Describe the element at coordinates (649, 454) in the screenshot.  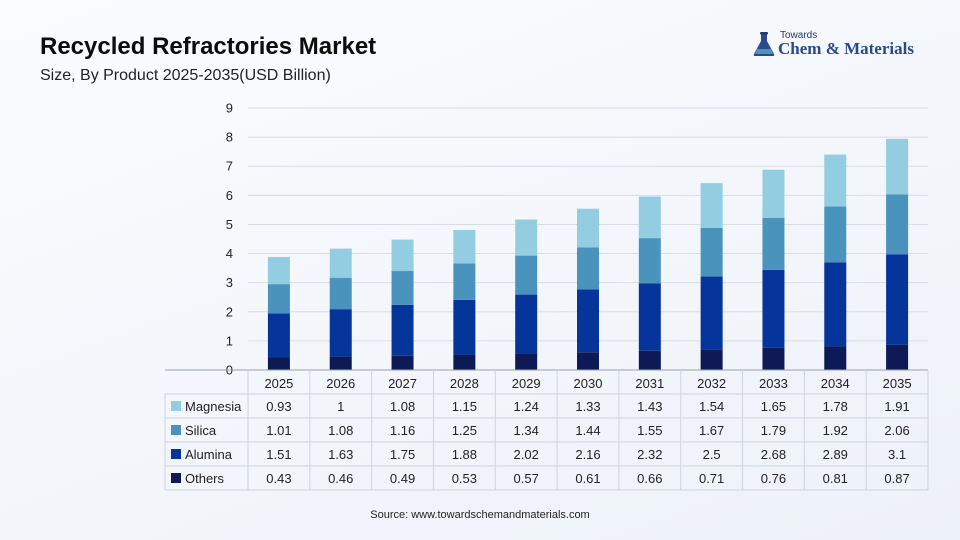
I see `data-label: 2.32` at that location.